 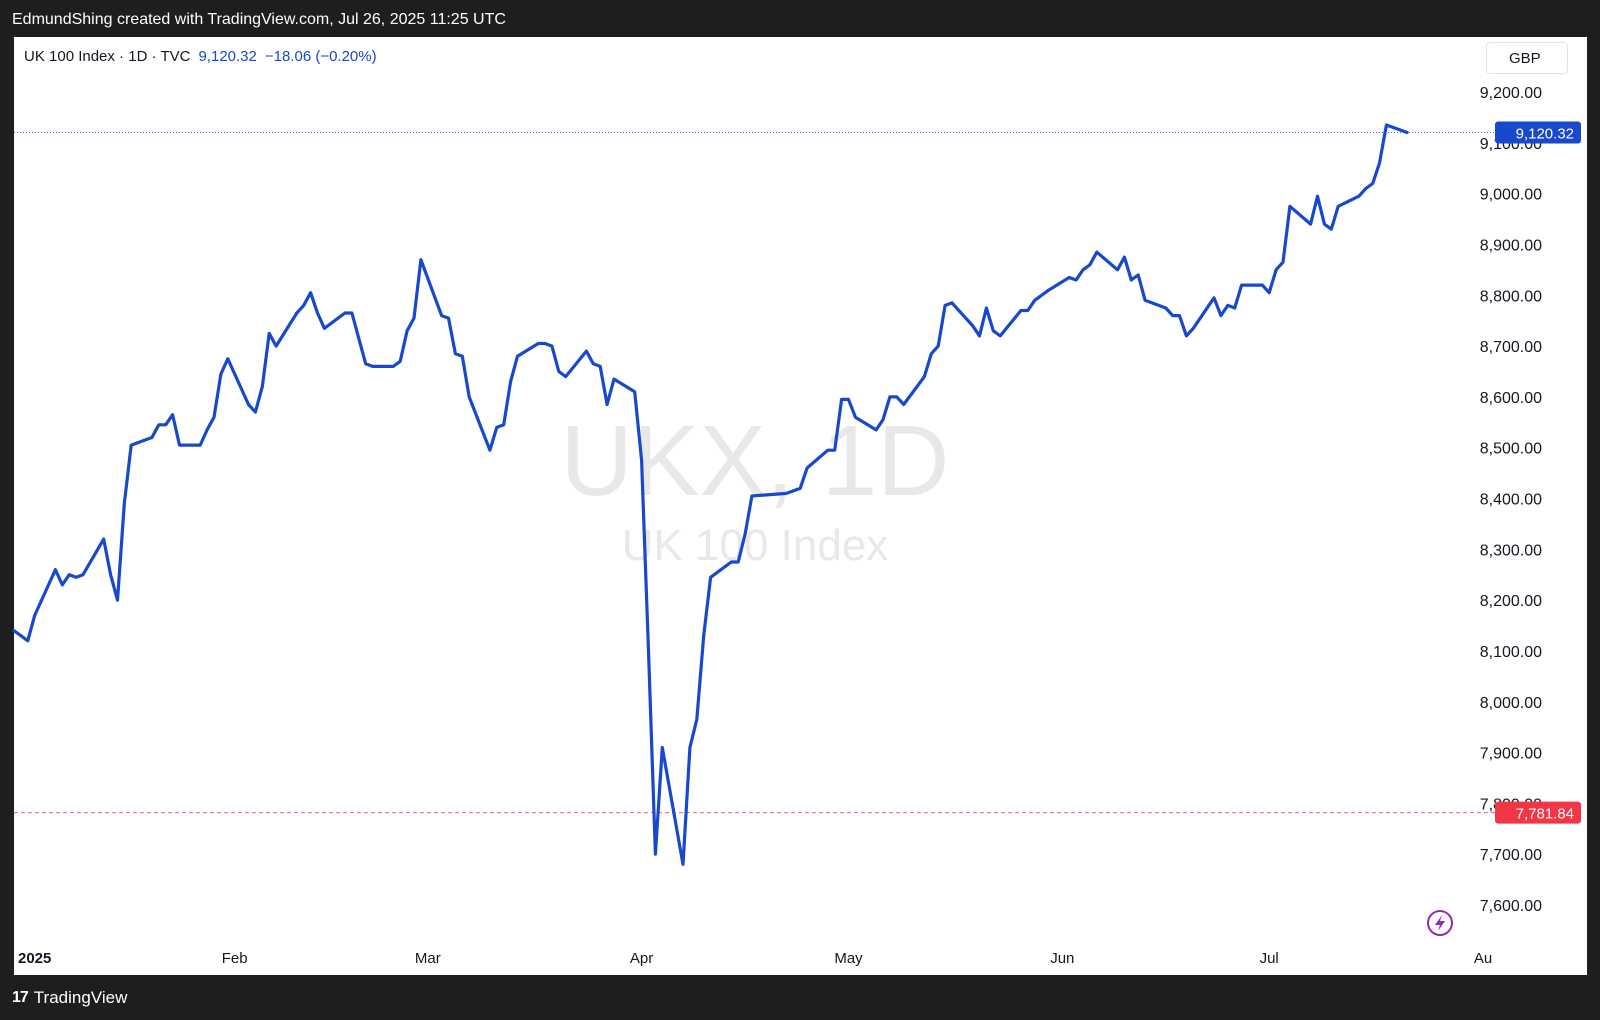 I want to click on y-tick-label: 8,200.00, so click(x=1511, y=601).